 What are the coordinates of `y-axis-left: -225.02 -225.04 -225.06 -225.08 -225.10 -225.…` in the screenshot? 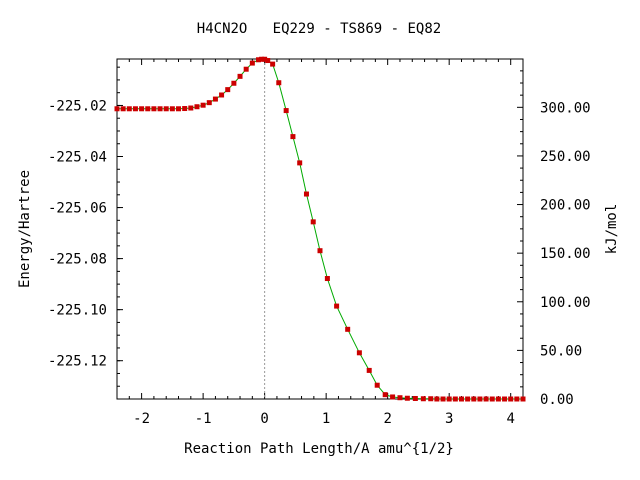 It's located at (85, 233).